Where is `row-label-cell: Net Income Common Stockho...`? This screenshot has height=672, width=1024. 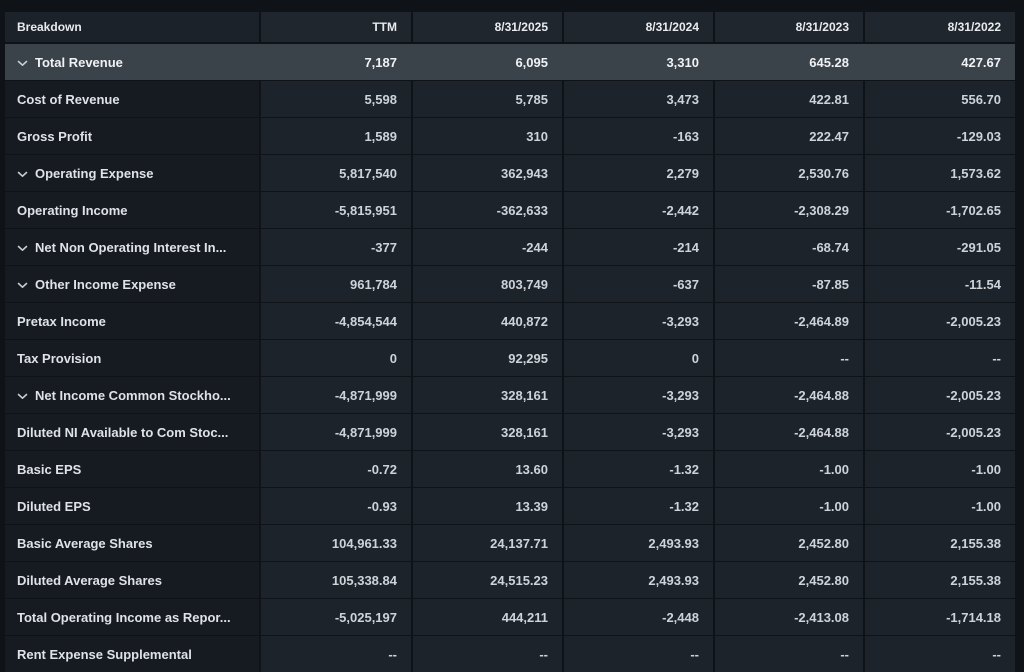 row-label-cell: Net Income Common Stockho... is located at coordinates (132, 395).